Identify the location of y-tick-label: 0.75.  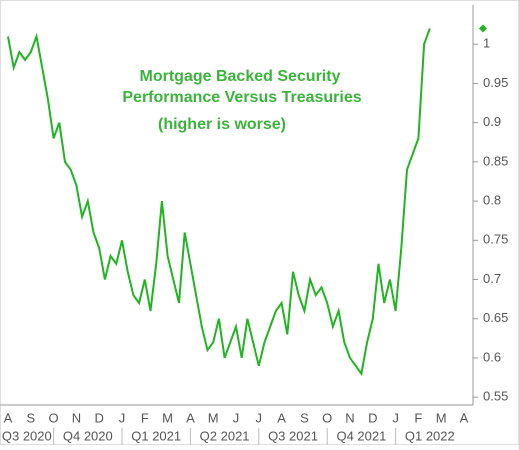
(495, 239).